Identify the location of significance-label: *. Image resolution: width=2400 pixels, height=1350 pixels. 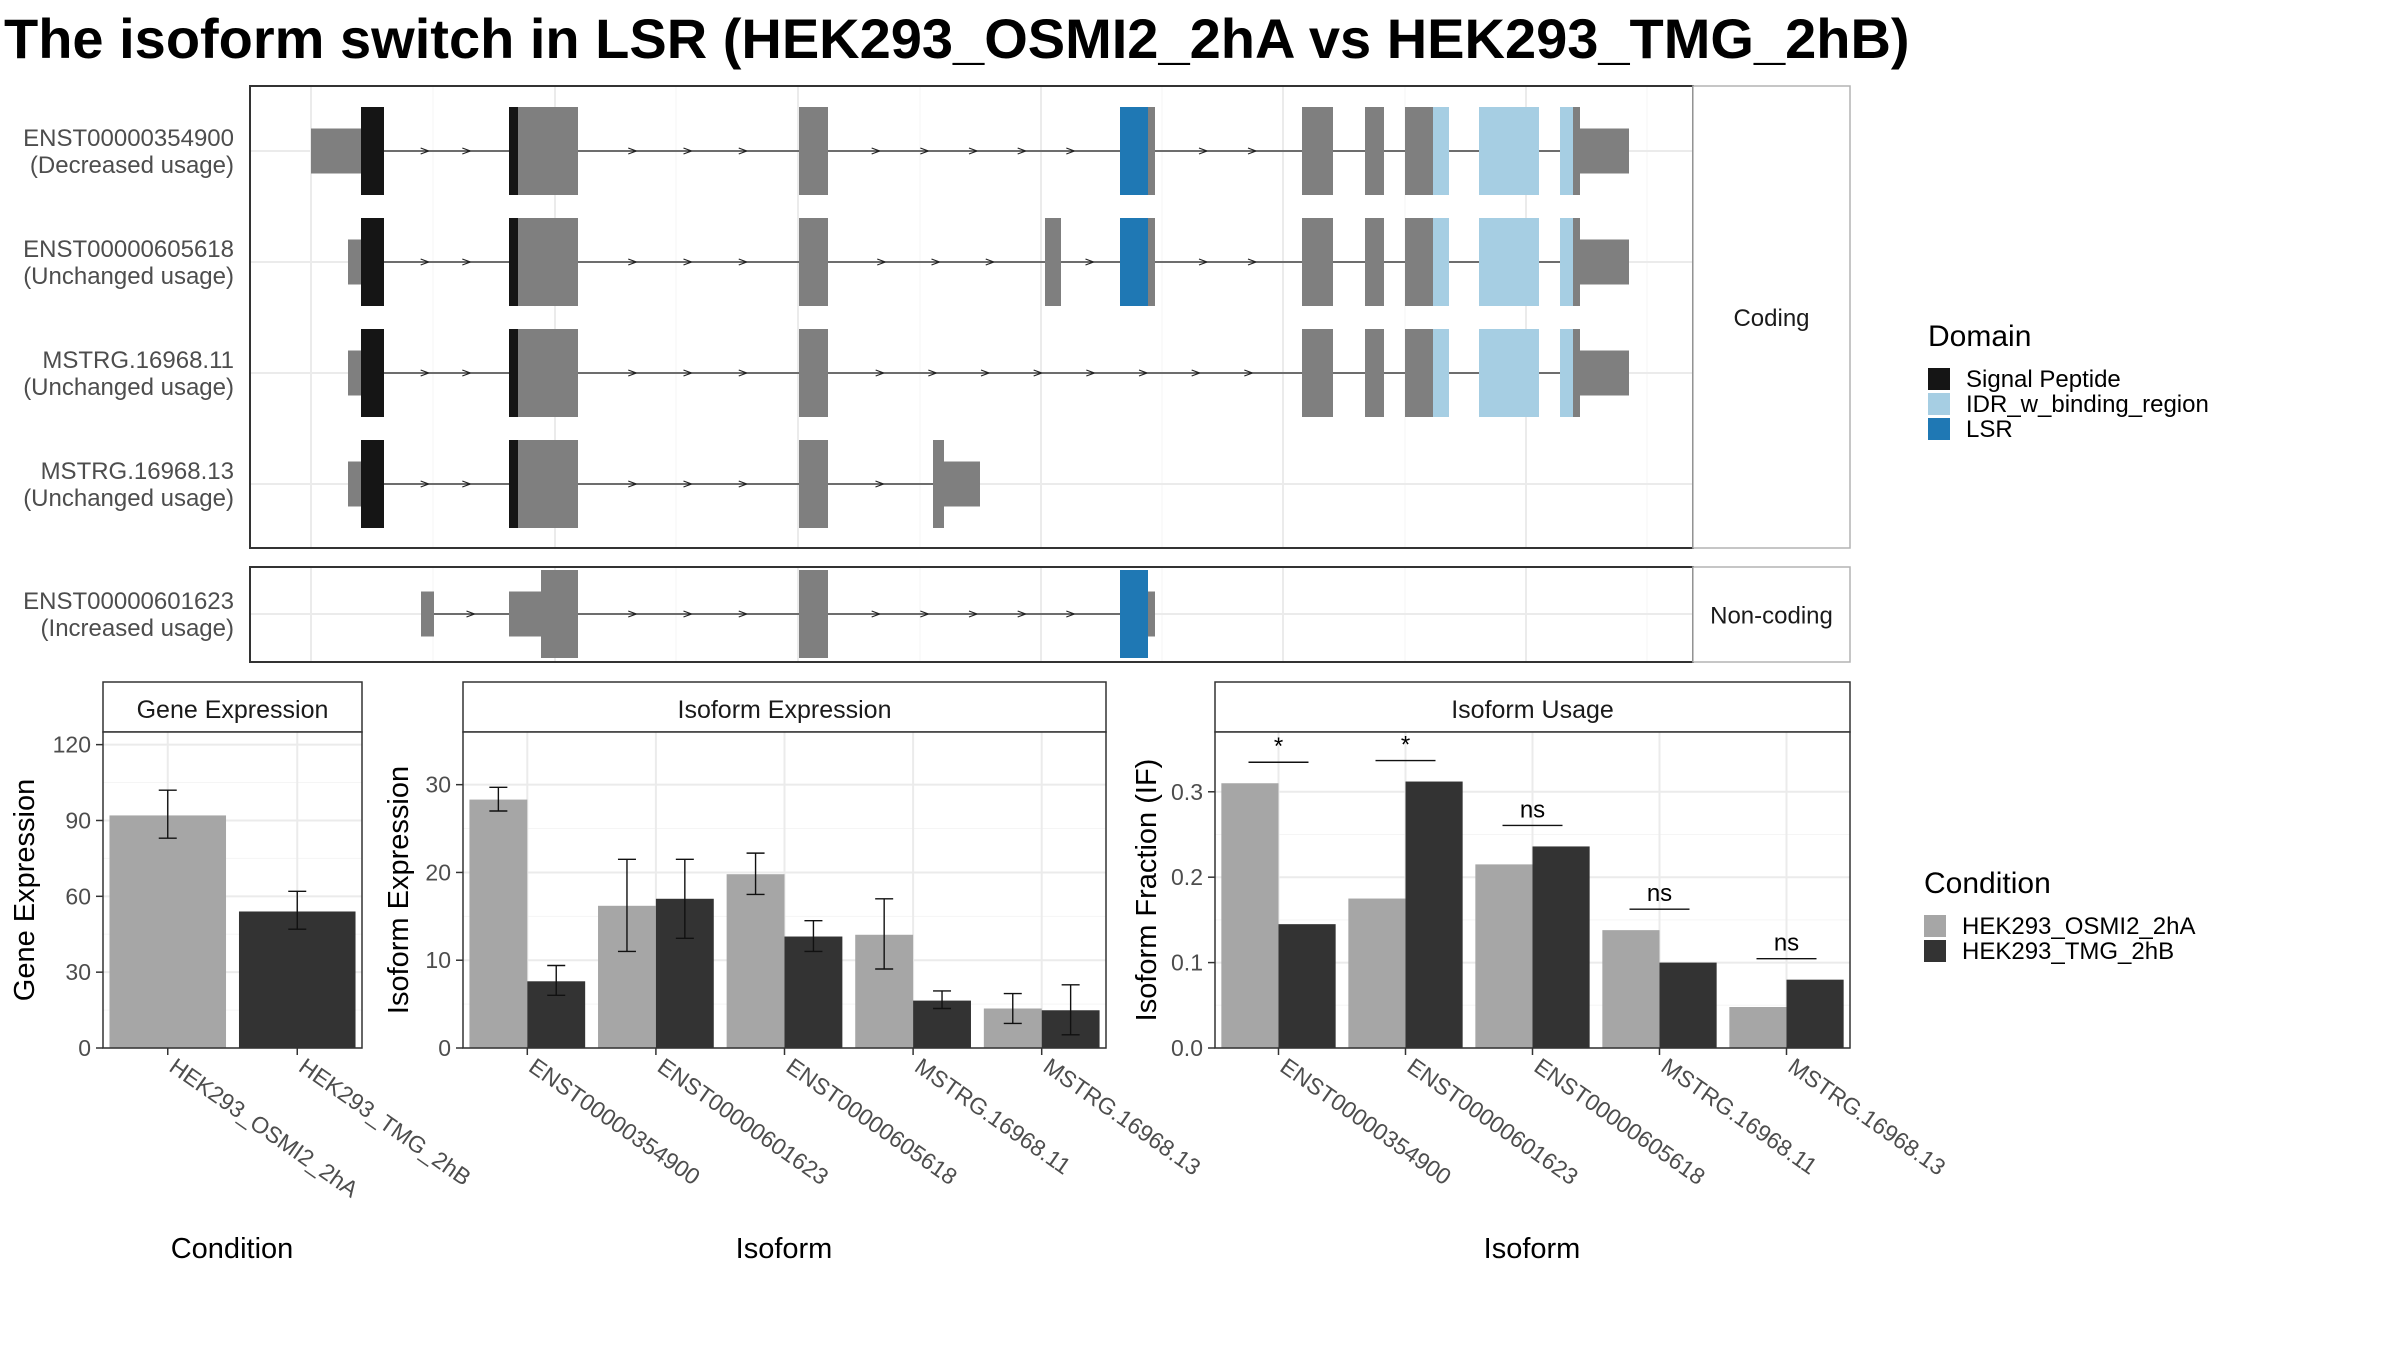
(1278, 746).